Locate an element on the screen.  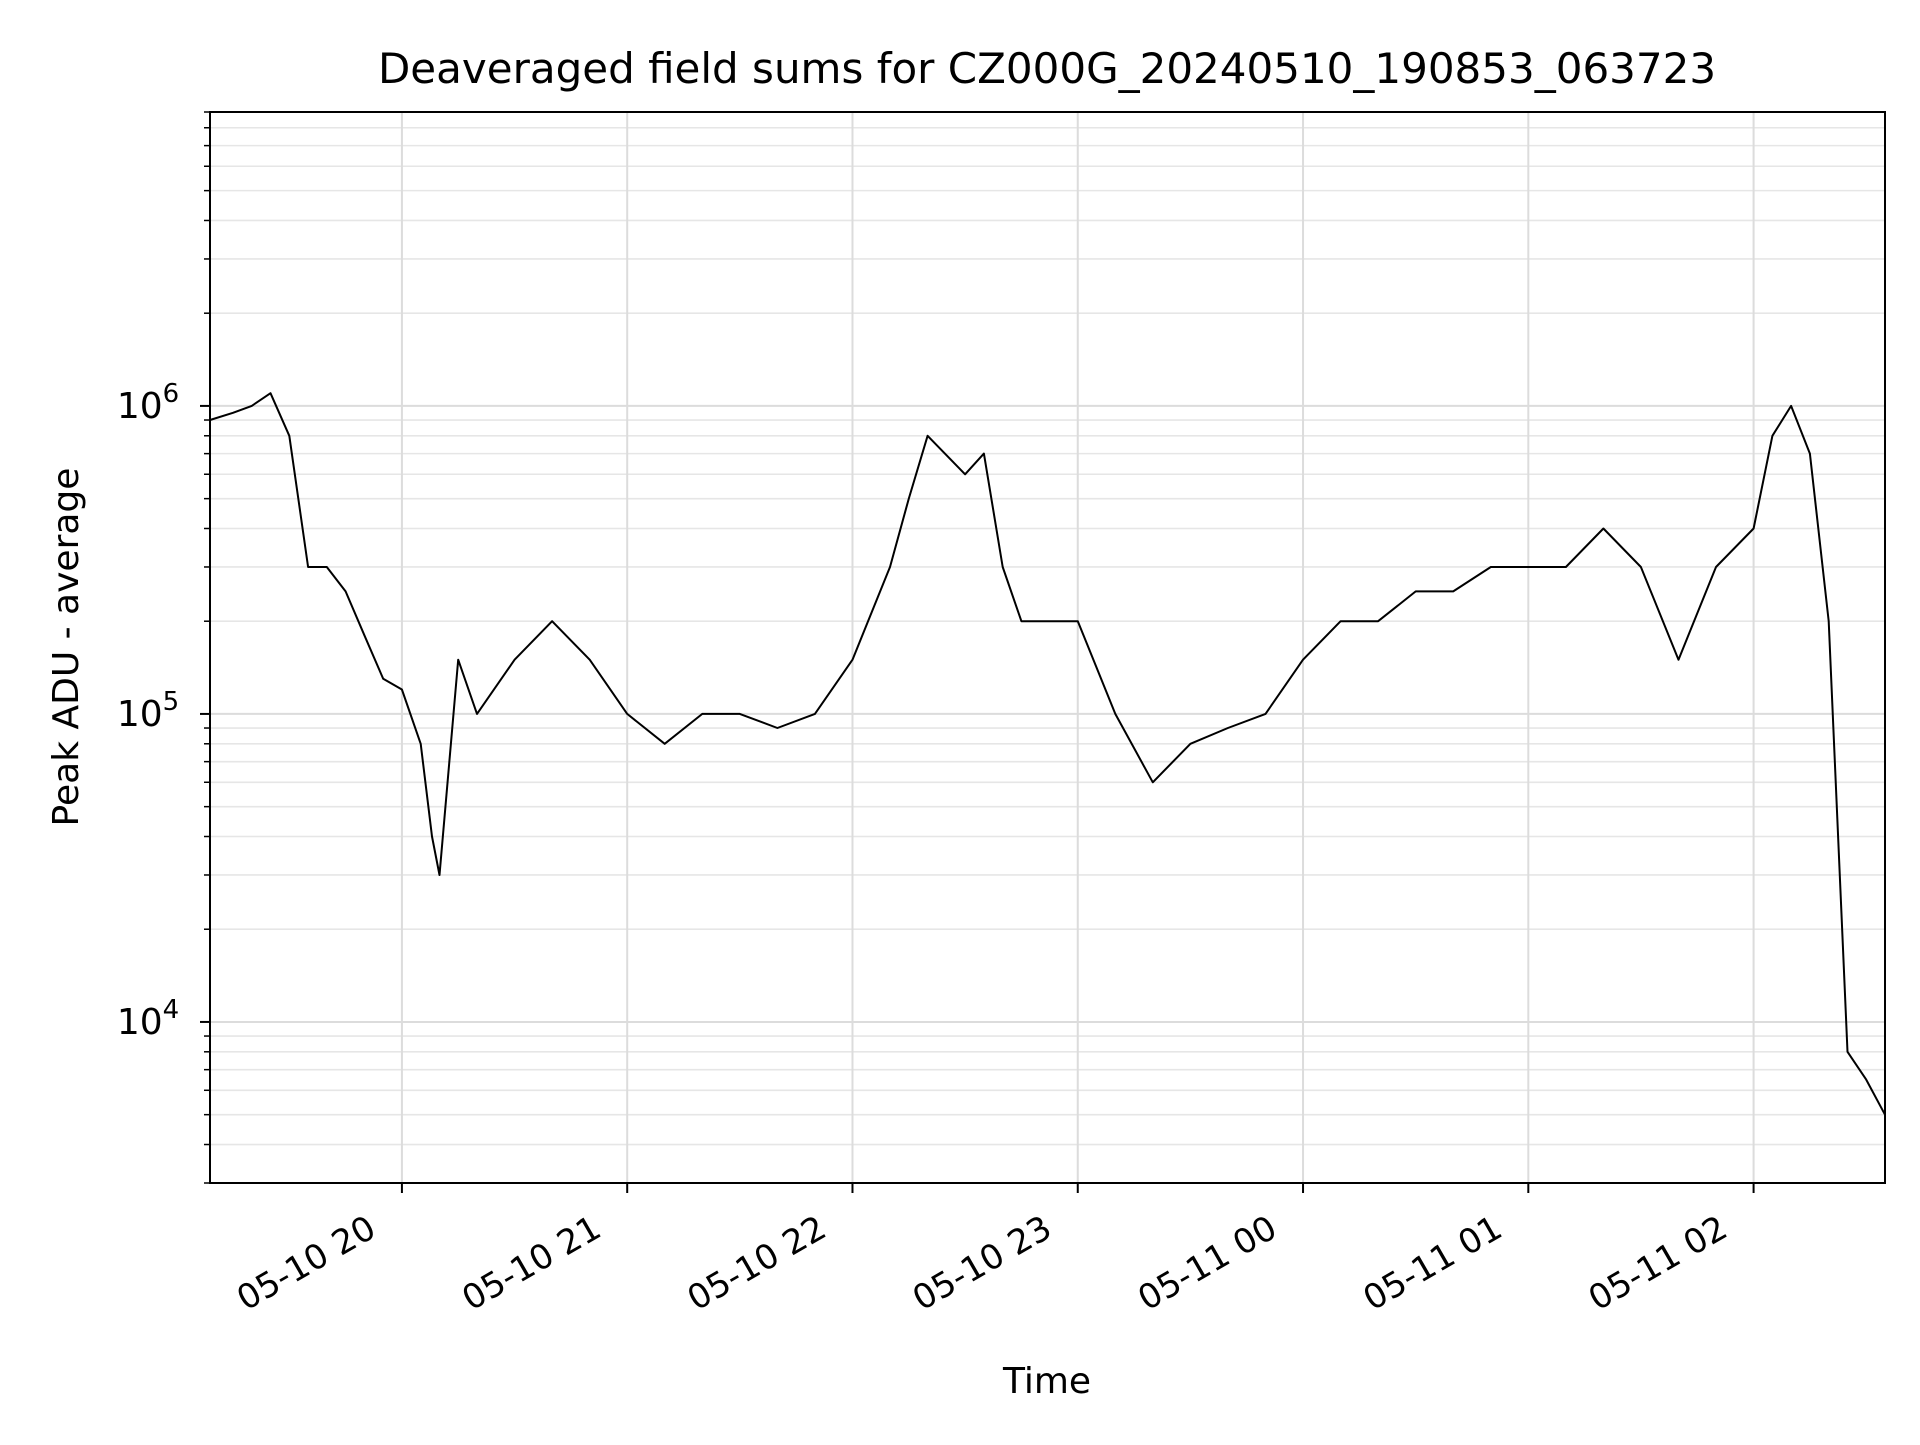
y-axis-label: Peak ADU - average is located at coordinates (66, 647).